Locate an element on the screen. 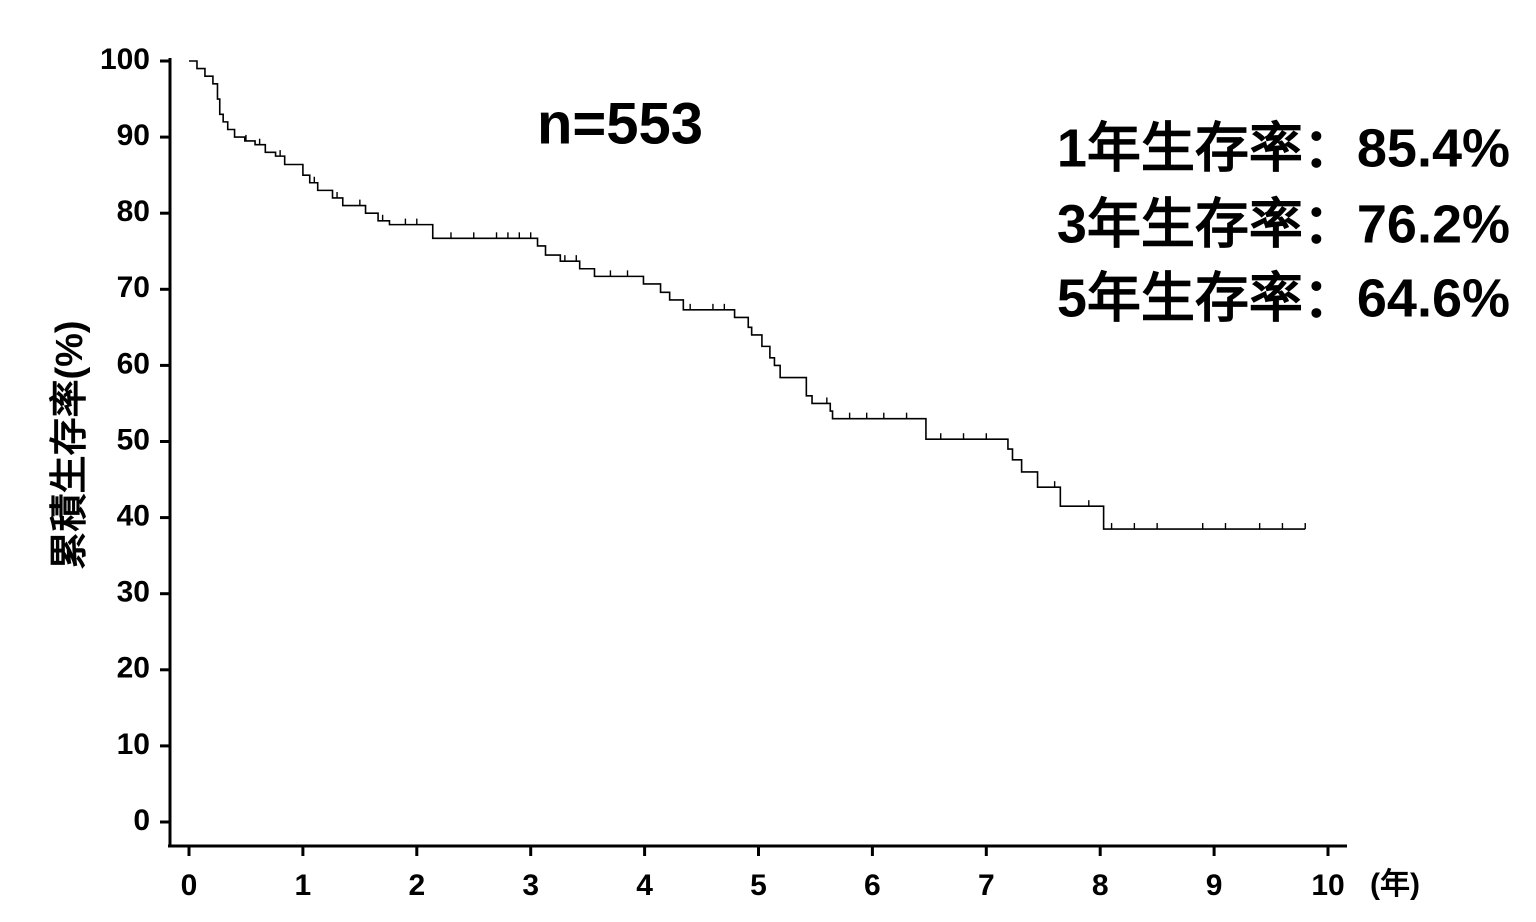 The height and width of the screenshot is (922, 1536). y-tick-label: 80 is located at coordinates (133, 211).